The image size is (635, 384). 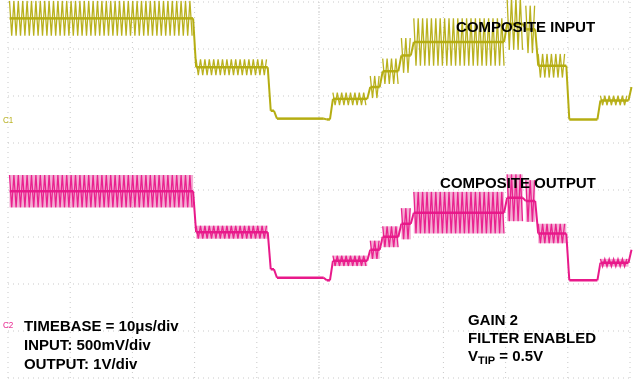 What do you see at coordinates (493, 320) in the screenshot?
I see `label-gain: GAIN 2` at bounding box center [493, 320].